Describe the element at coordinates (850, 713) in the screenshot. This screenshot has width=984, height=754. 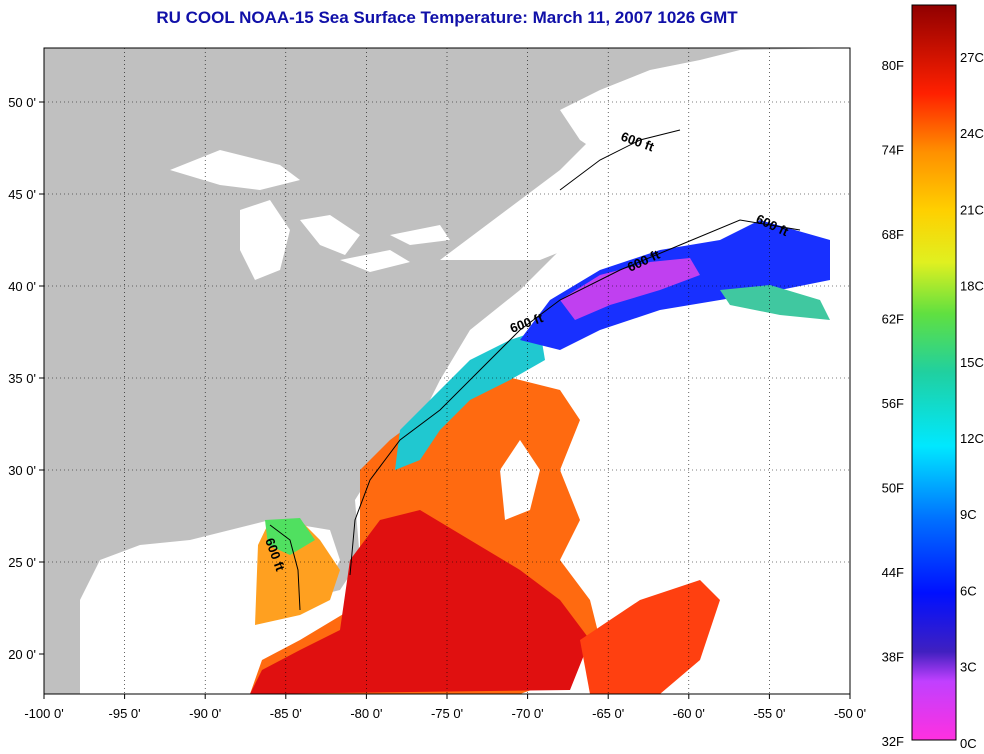
I see `lon-tick-label: -50 0'` at that location.